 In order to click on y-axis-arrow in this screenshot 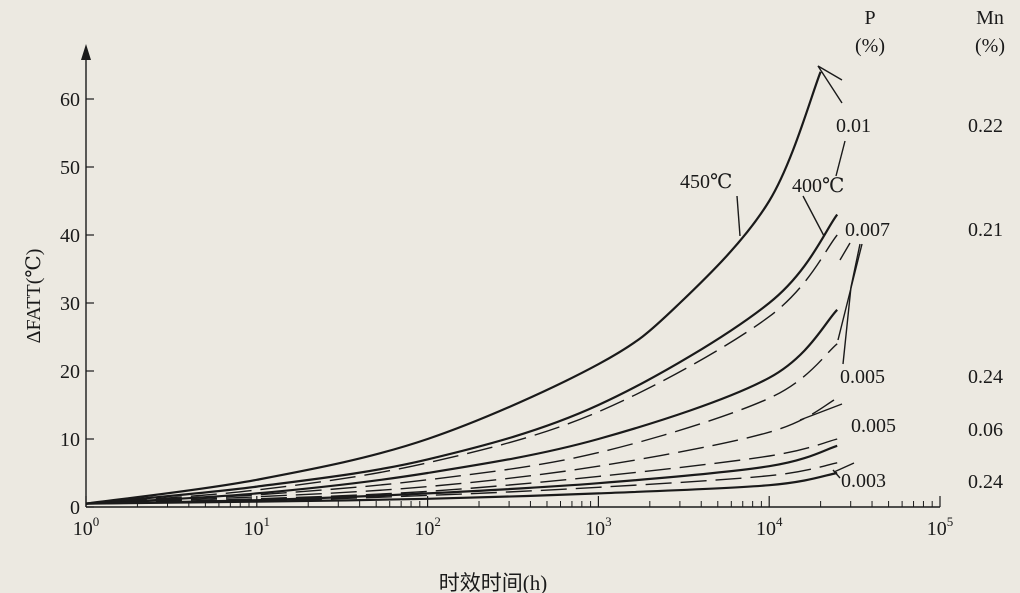, I will do `click(86, 52)`.